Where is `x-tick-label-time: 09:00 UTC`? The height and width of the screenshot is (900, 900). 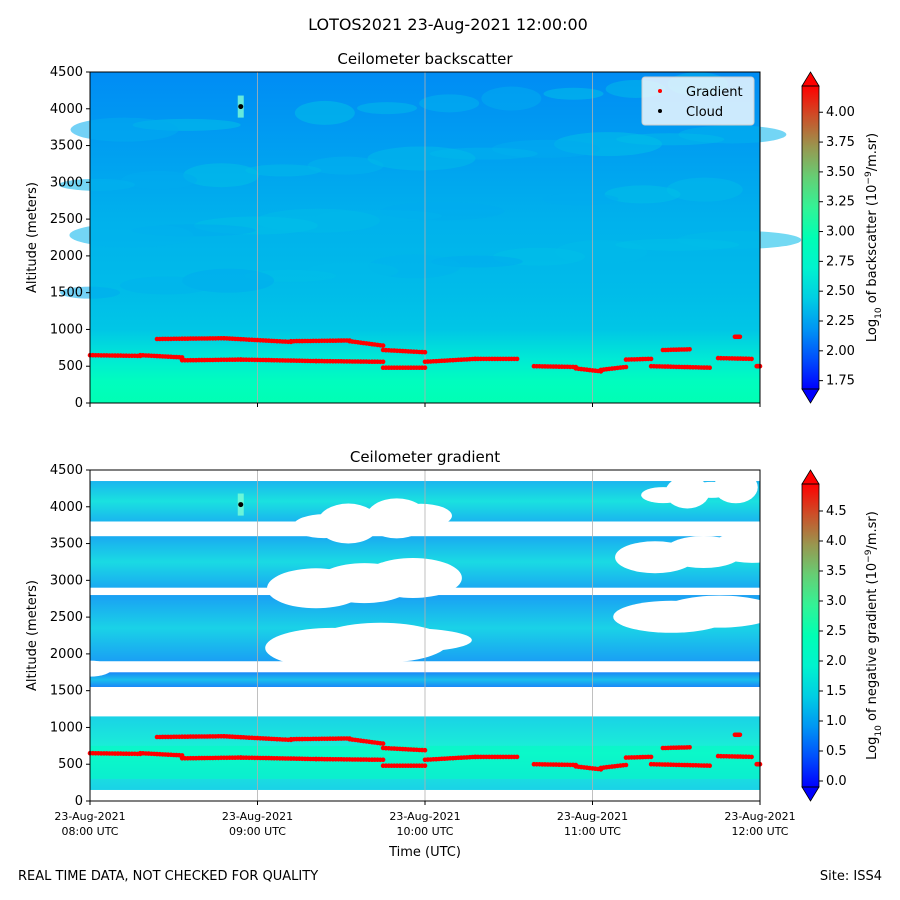
x-tick-label-time: 09:00 UTC is located at coordinates (257, 831).